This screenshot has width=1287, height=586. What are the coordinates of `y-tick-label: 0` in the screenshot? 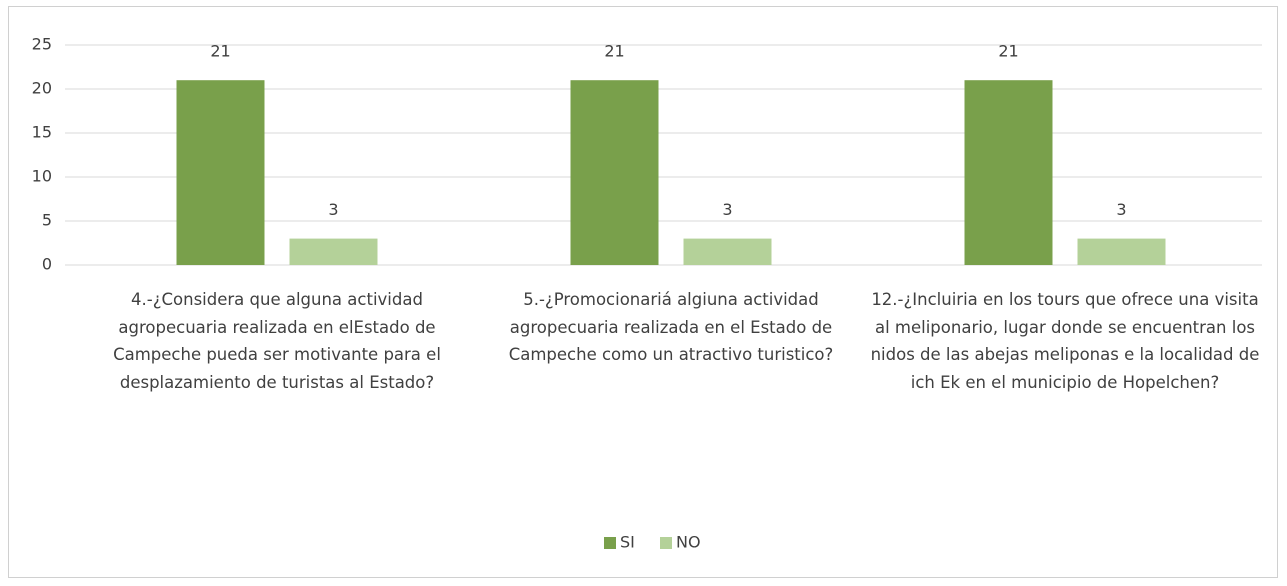 It's located at (47, 264).